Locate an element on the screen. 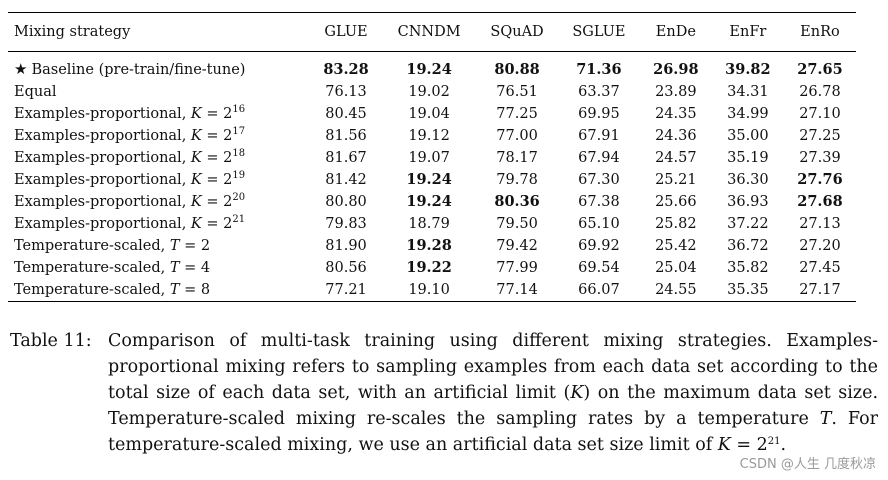 The width and height of the screenshot is (888, 480). value-cell: 67.38 is located at coordinates (599, 202).